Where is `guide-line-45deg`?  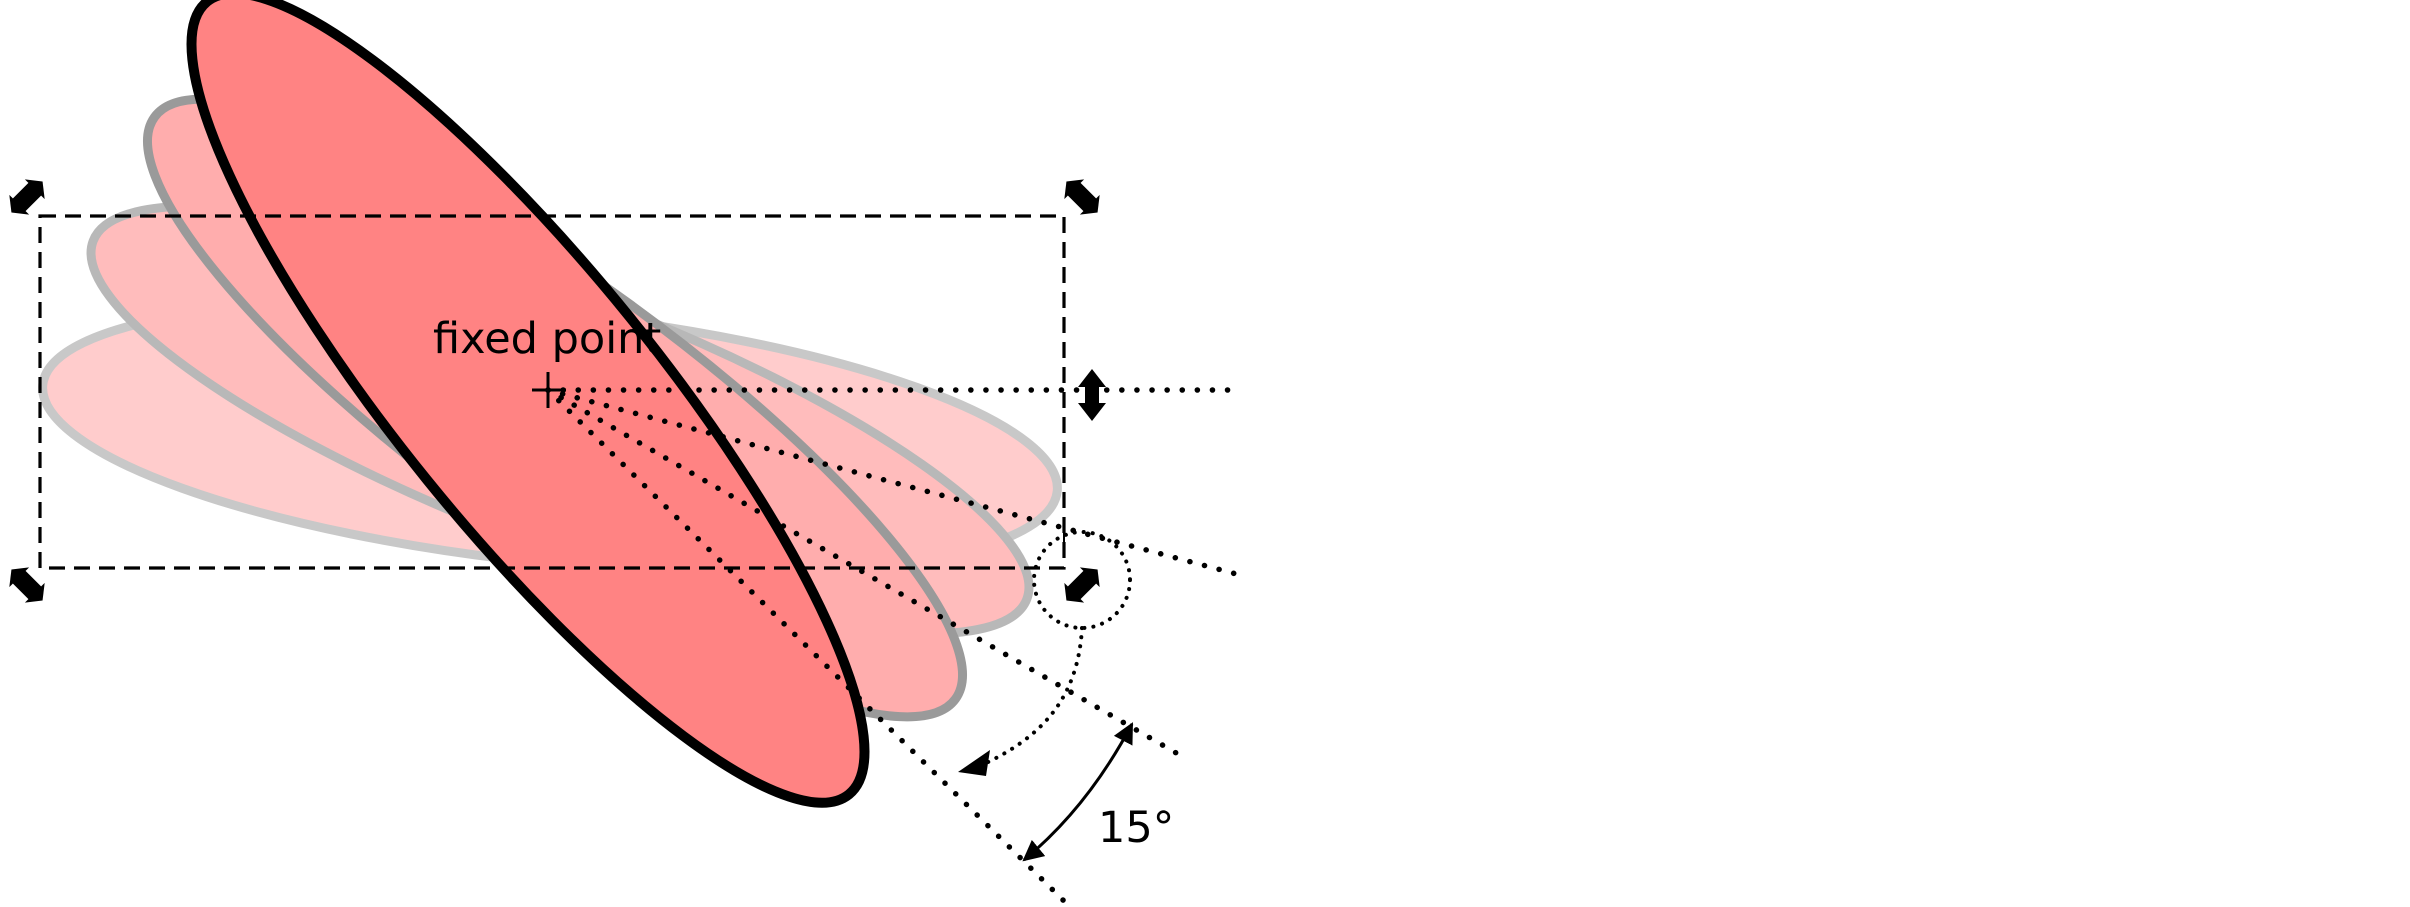 guide-line-45deg is located at coordinates (808, 647).